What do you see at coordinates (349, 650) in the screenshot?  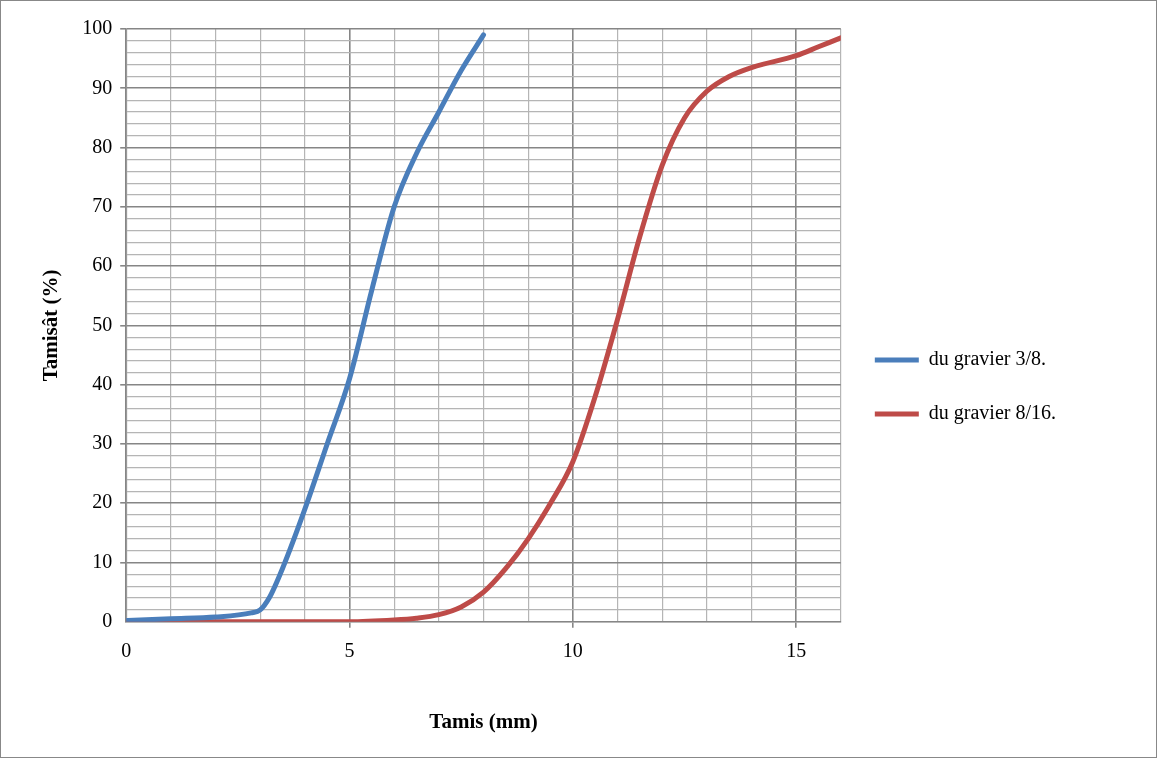 I see `x-tick-label: 5` at bounding box center [349, 650].